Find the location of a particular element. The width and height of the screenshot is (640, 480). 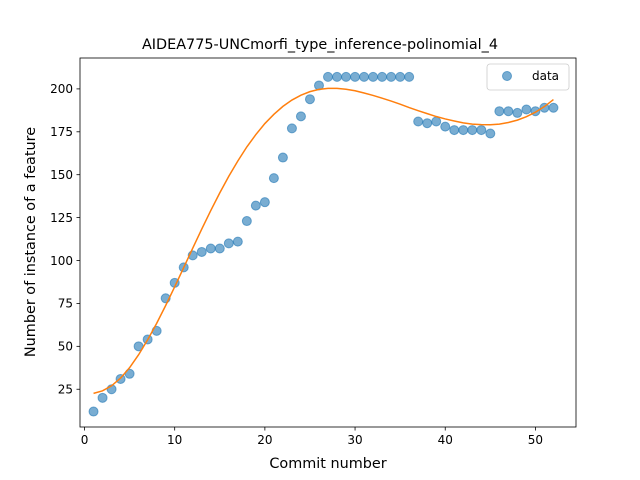

legend-marker-data is located at coordinates (507, 76).